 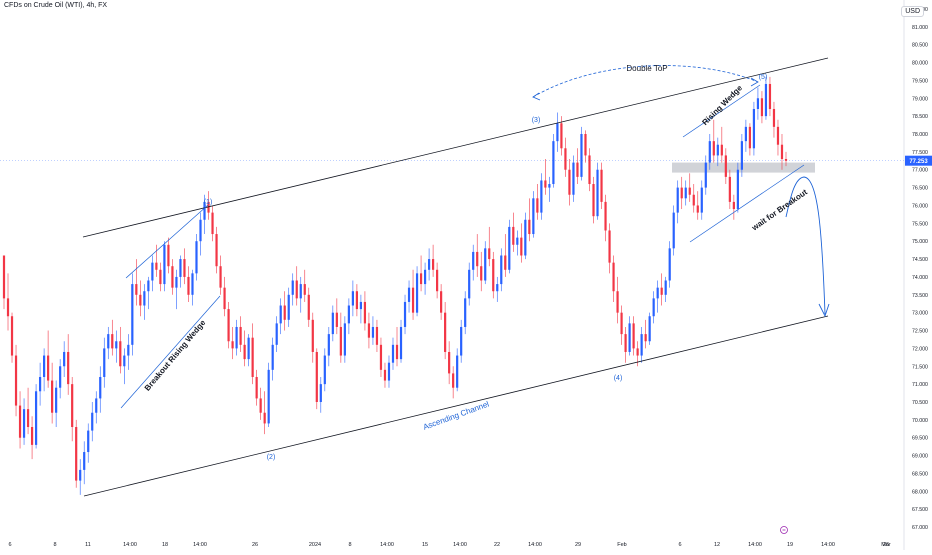 I want to click on price-tick-label: 71.000, so click(x=920, y=385).